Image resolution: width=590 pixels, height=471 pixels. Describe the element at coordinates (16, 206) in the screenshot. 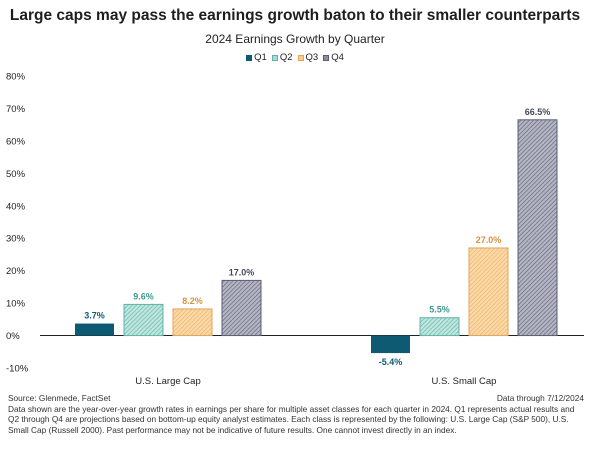

I see `y-tick-label: 40%` at that location.